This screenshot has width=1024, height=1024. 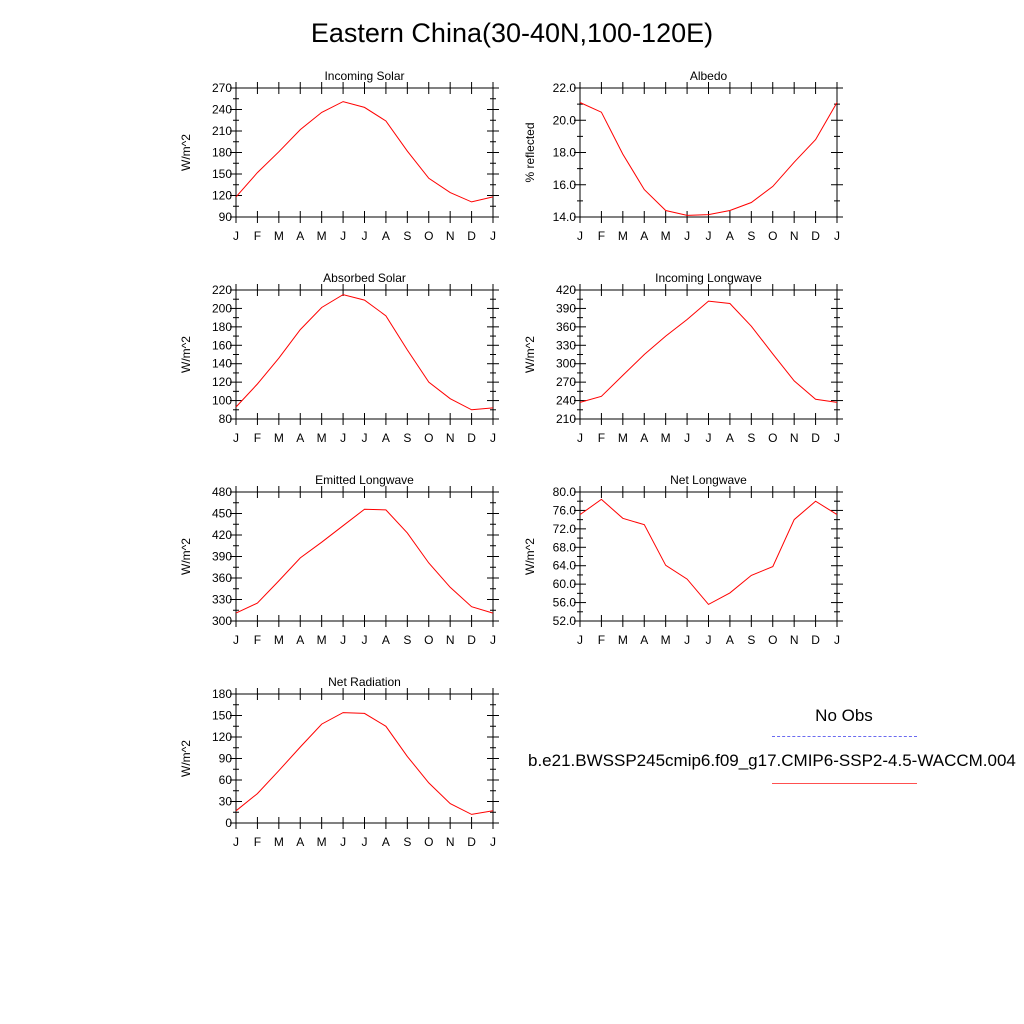 I want to click on net-radiation-xtick-label: S, so click(x=407, y=842).